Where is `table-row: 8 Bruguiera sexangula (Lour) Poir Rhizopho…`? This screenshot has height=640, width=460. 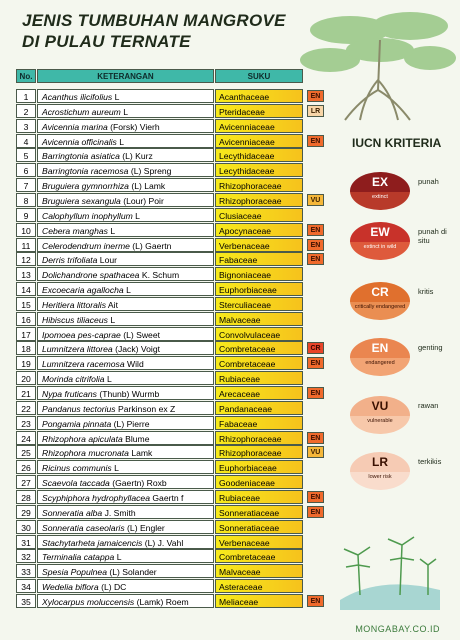 table-row: 8 Bruguiera sexangula (Lour) Poir Rhizopho… is located at coordinates (171, 199).